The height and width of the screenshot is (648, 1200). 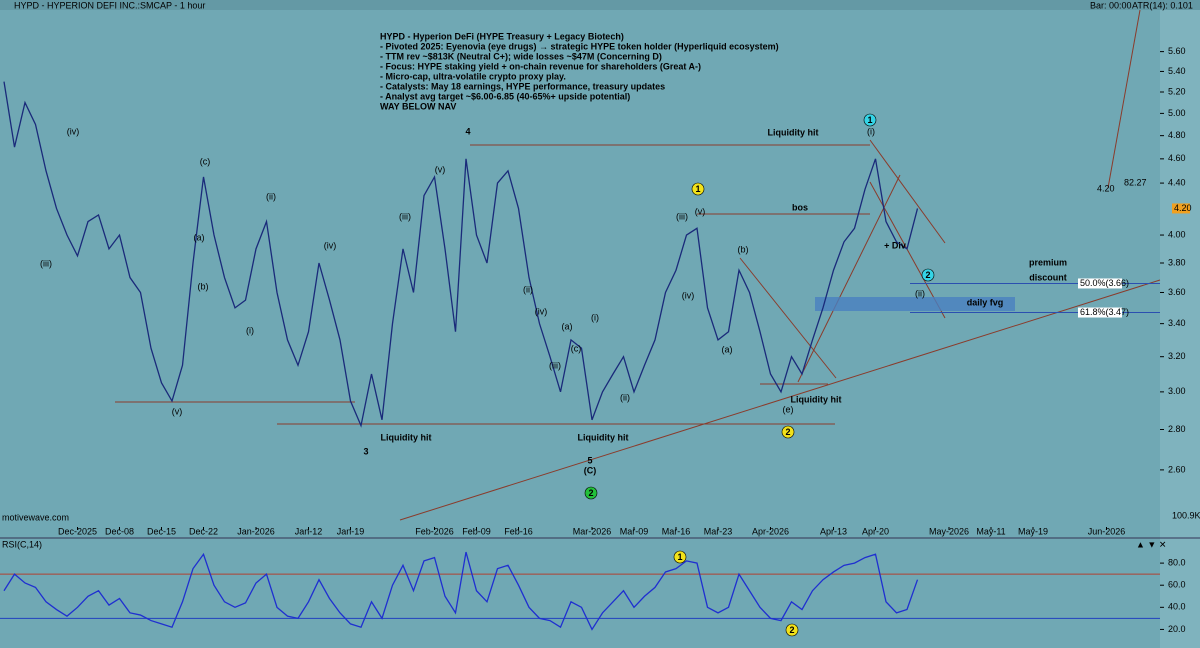 I want to click on x-tick-label: Jan-19, so click(x=351, y=531).